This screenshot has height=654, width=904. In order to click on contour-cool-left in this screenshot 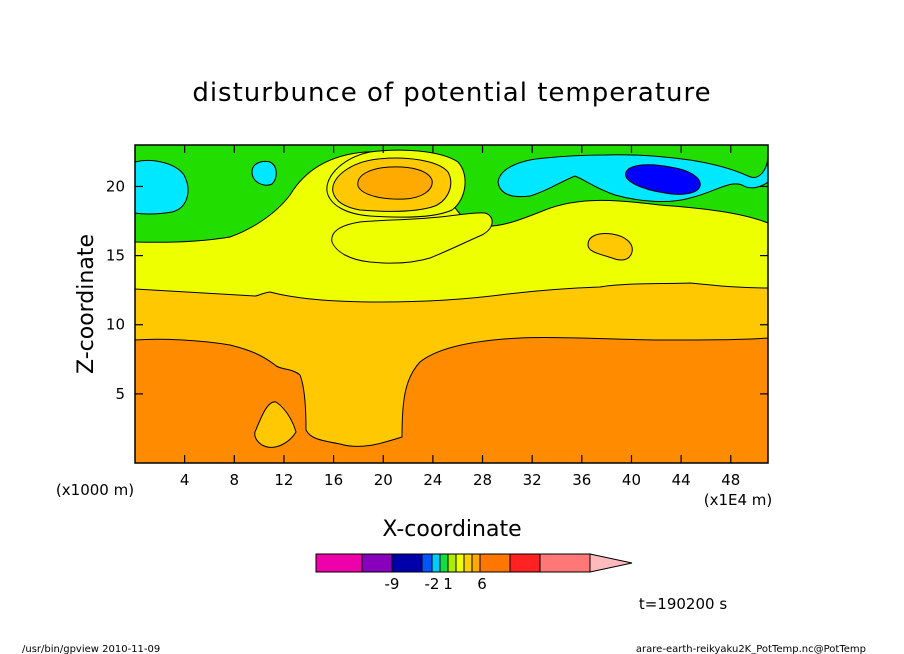, I will do `click(162, 187)`.